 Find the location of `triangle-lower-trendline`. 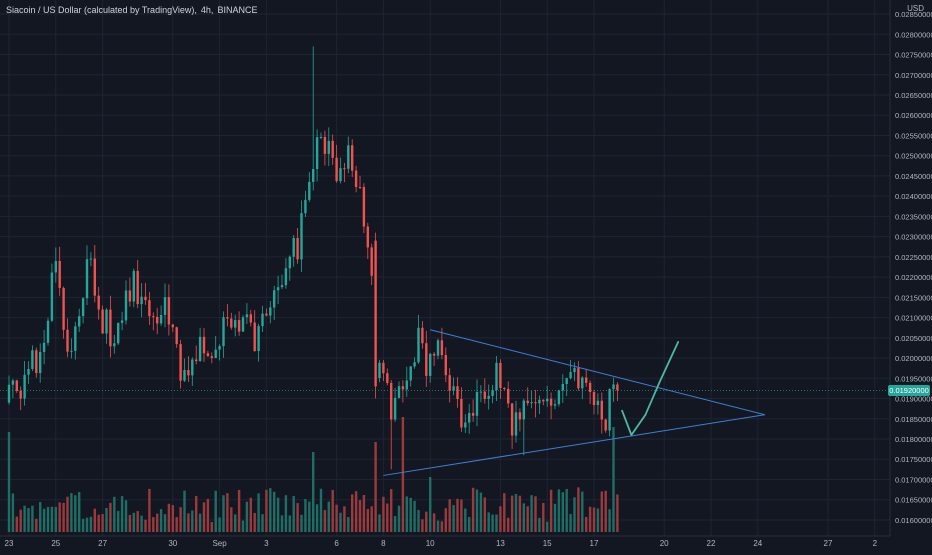

triangle-lower-trendline is located at coordinates (574, 445).